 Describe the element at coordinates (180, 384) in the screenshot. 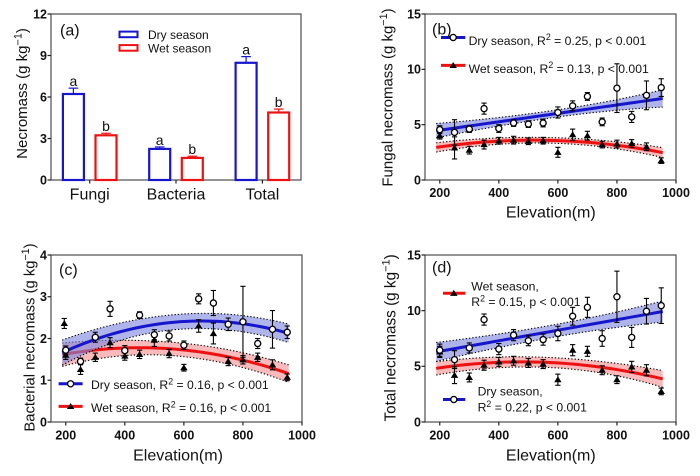

I see `svg-text:Dry season, R2 = 0.16, p < 0.0: Dry season, R2 = 0.16, p < 0.001` at that location.